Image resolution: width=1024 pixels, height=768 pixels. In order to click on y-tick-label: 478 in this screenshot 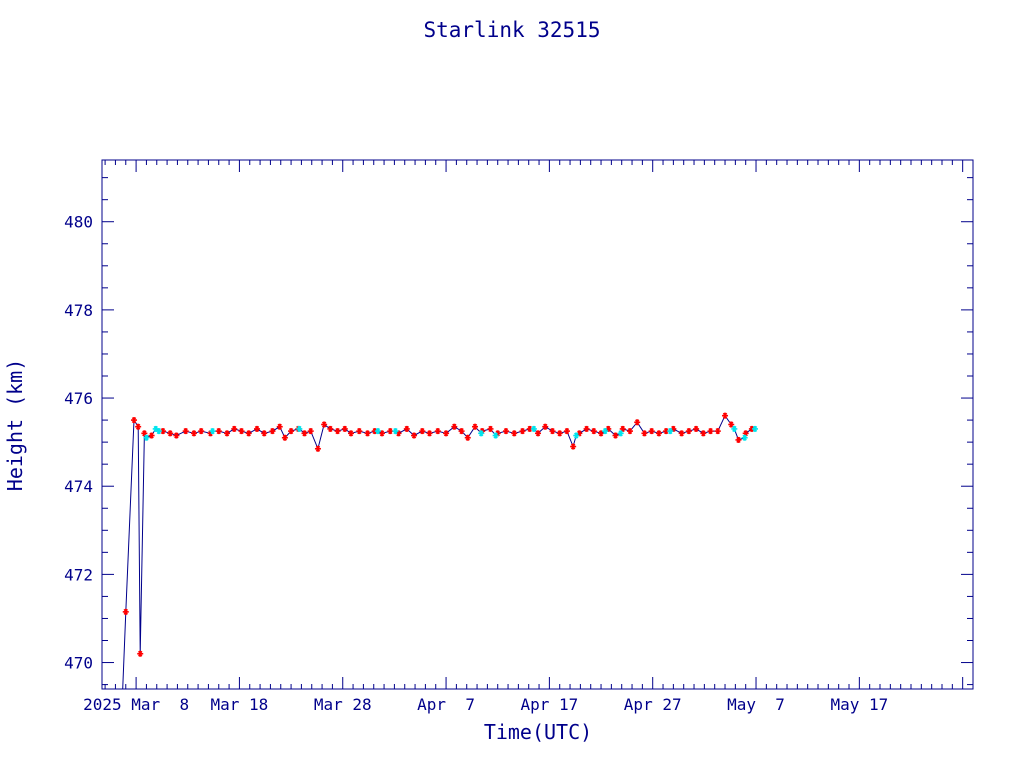, I will do `click(78, 310)`.